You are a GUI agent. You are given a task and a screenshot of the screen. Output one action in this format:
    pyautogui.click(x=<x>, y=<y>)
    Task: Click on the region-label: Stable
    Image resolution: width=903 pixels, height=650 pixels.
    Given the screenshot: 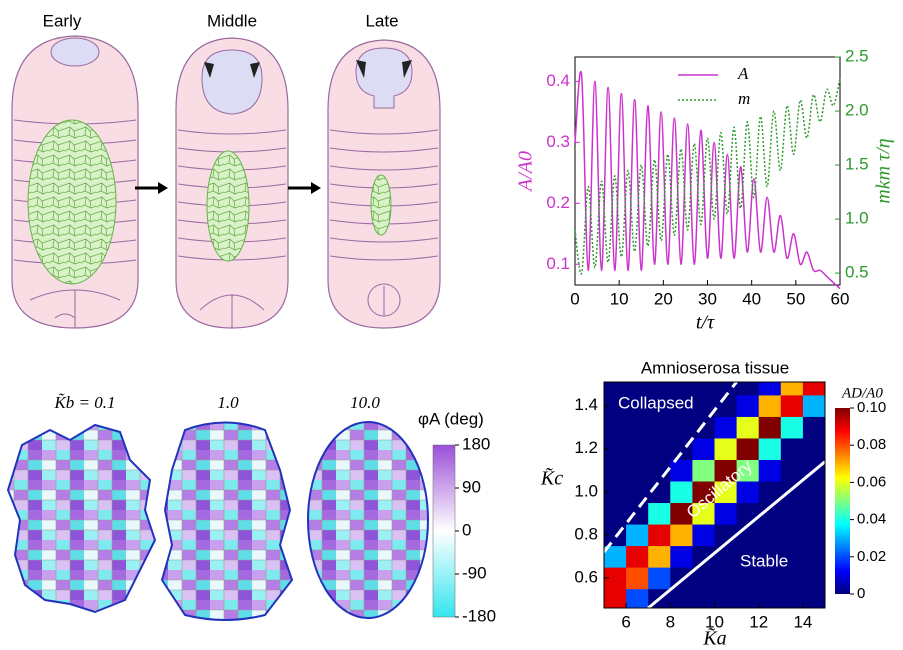 What is the action you would take?
    pyautogui.click(x=764, y=560)
    